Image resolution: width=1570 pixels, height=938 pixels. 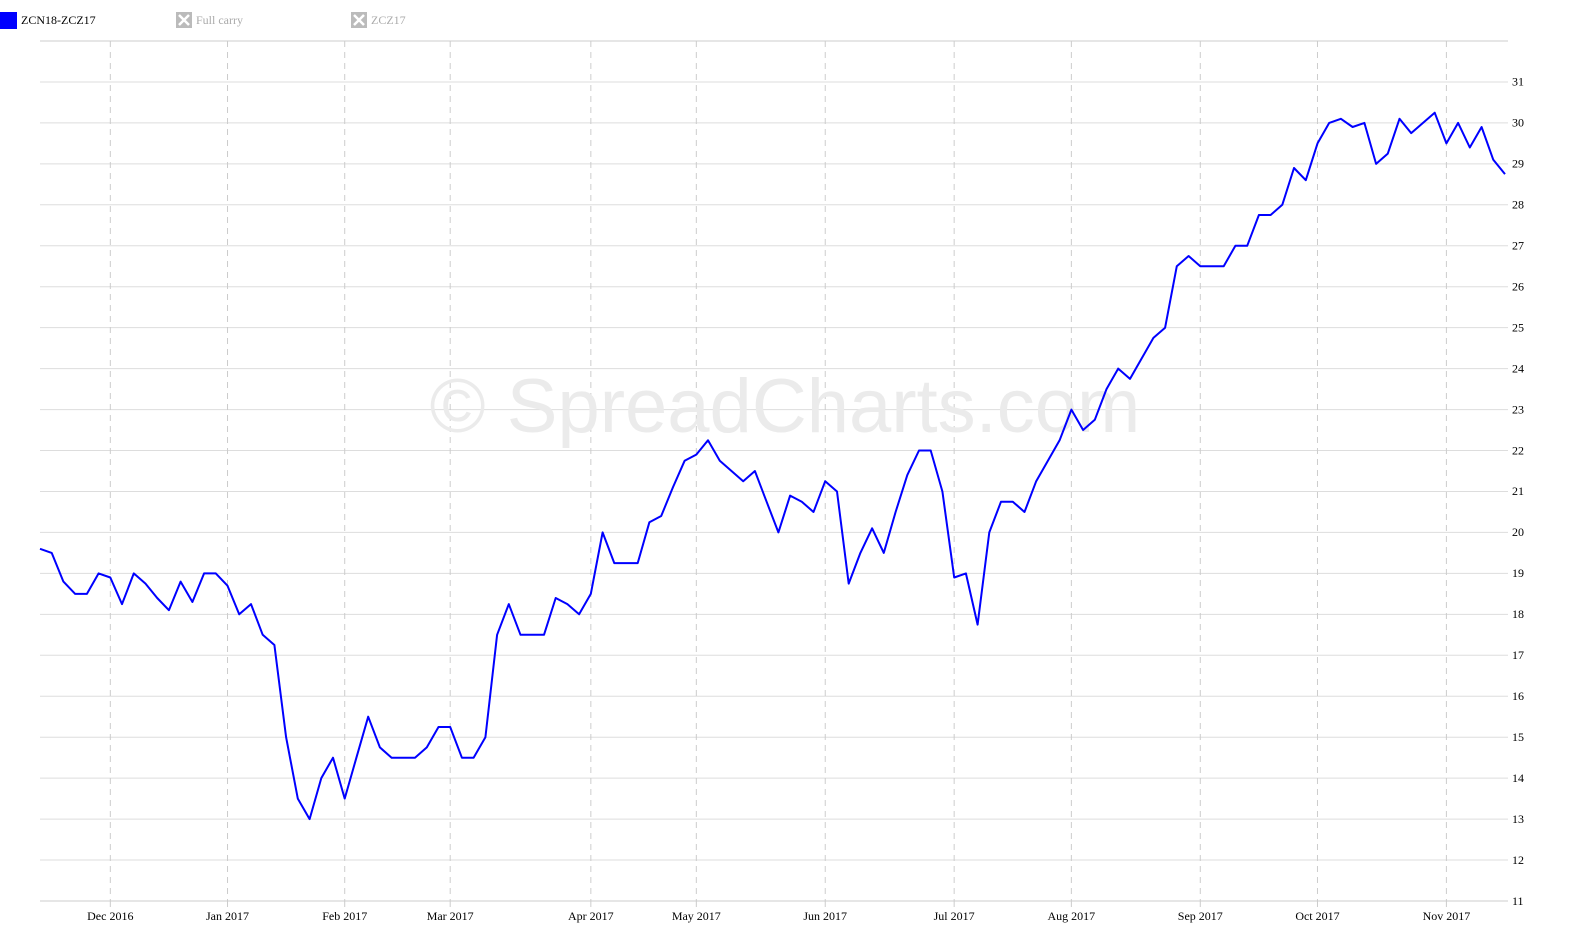 What do you see at coordinates (1200, 916) in the screenshot?
I see `x-tick-label: Sep 2017` at bounding box center [1200, 916].